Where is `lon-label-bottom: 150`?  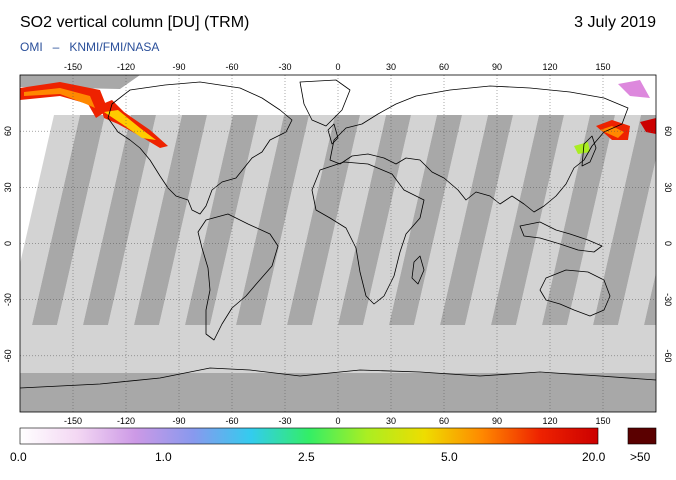
lon-label-bottom: 150 is located at coordinates (602, 421).